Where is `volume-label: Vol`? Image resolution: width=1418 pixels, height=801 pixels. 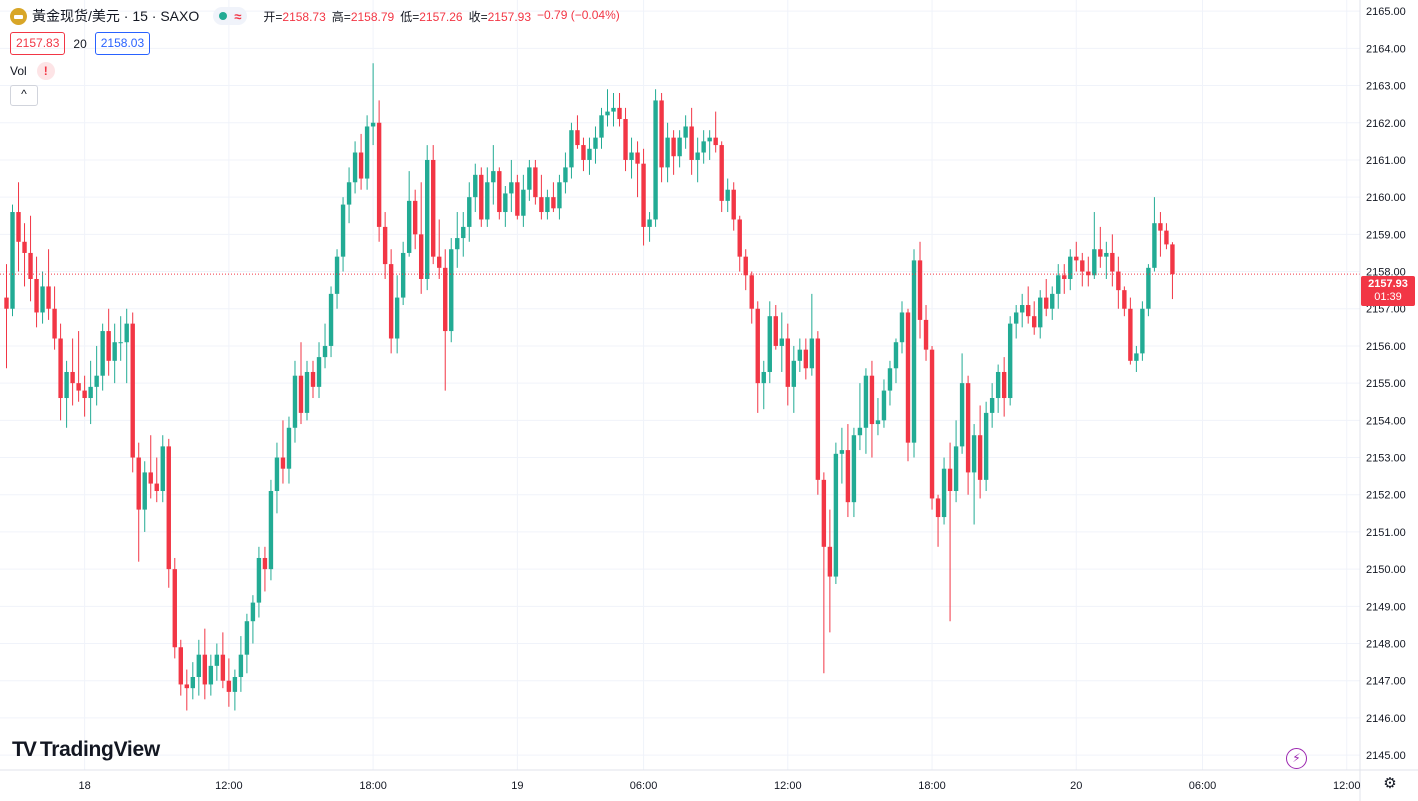
volume-label: Vol is located at coordinates (18, 71).